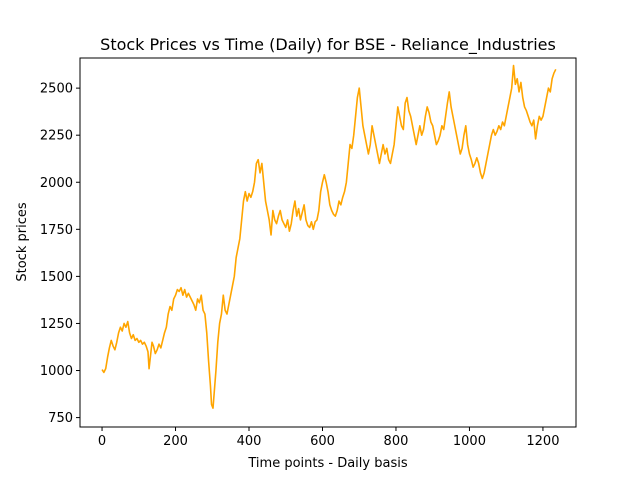 This screenshot has width=640, height=480. Describe the element at coordinates (56, 230) in the screenshot. I see `y-tick-label: 1750` at that location.